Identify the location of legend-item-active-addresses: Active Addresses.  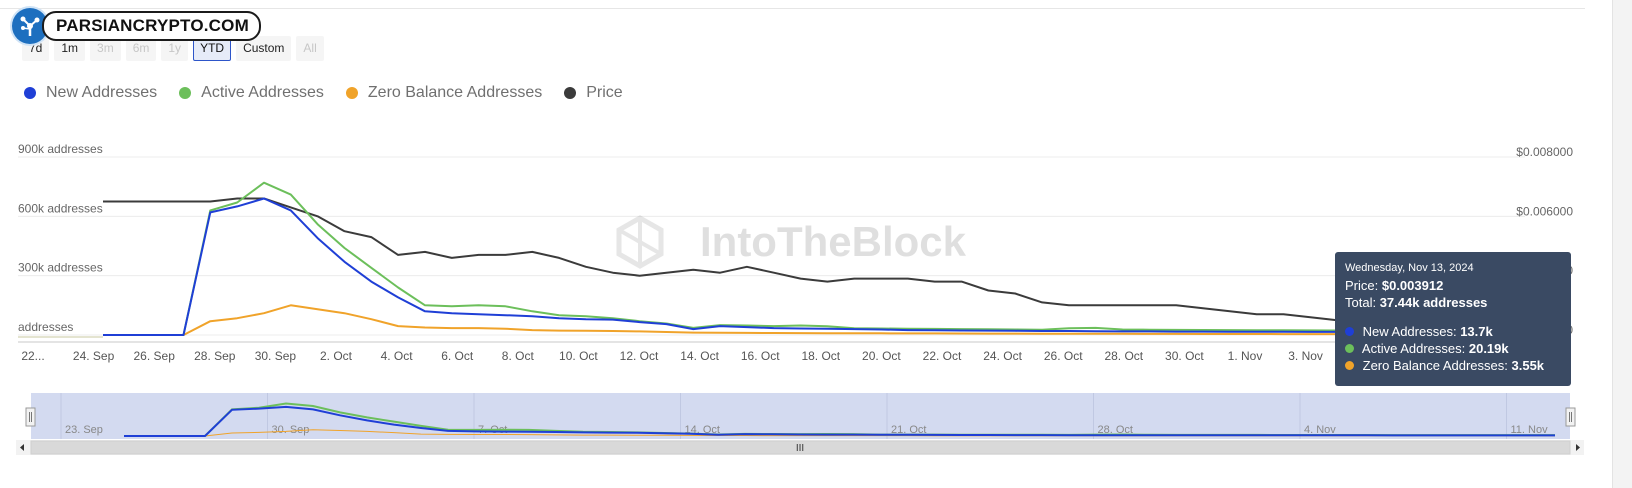
(251, 93).